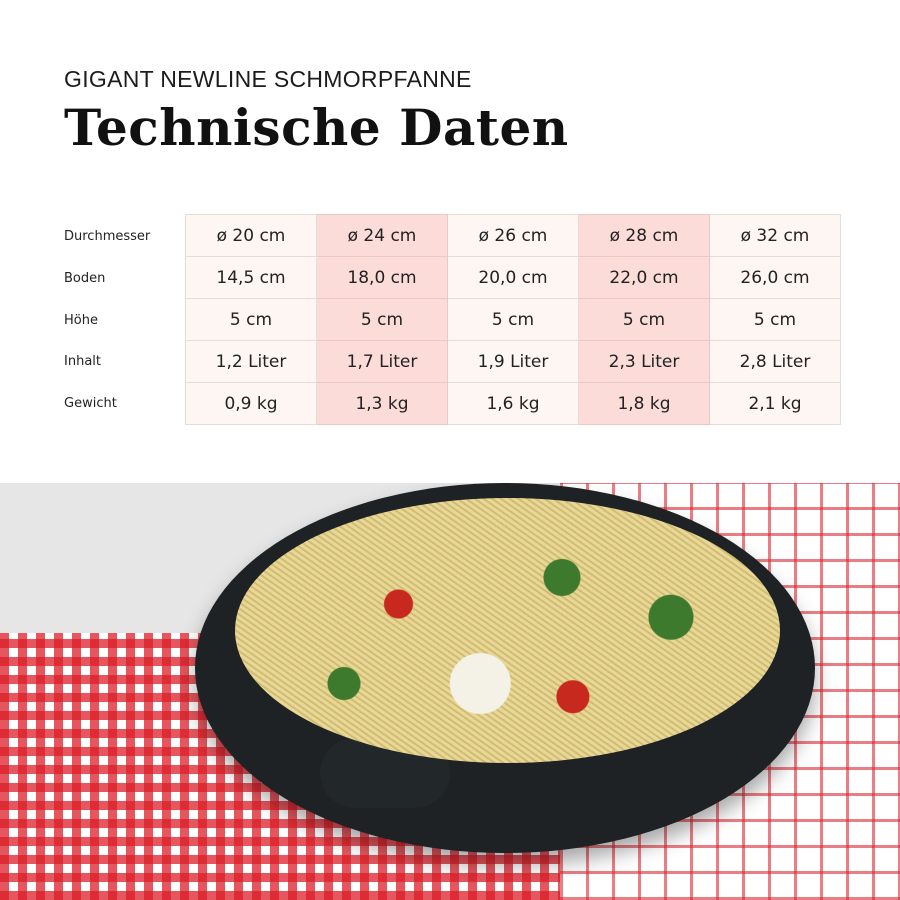  I want to click on row-label-boden: Boden, so click(85, 278).